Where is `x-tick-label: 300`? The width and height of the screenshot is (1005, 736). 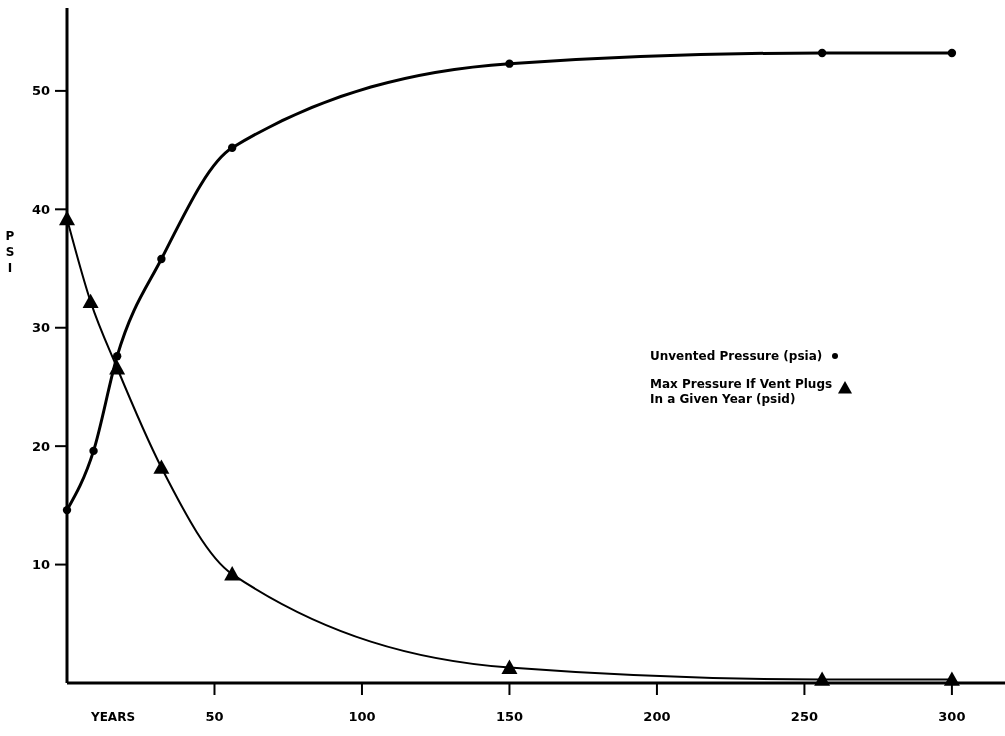
x-tick-label: 300 is located at coordinates (952, 716).